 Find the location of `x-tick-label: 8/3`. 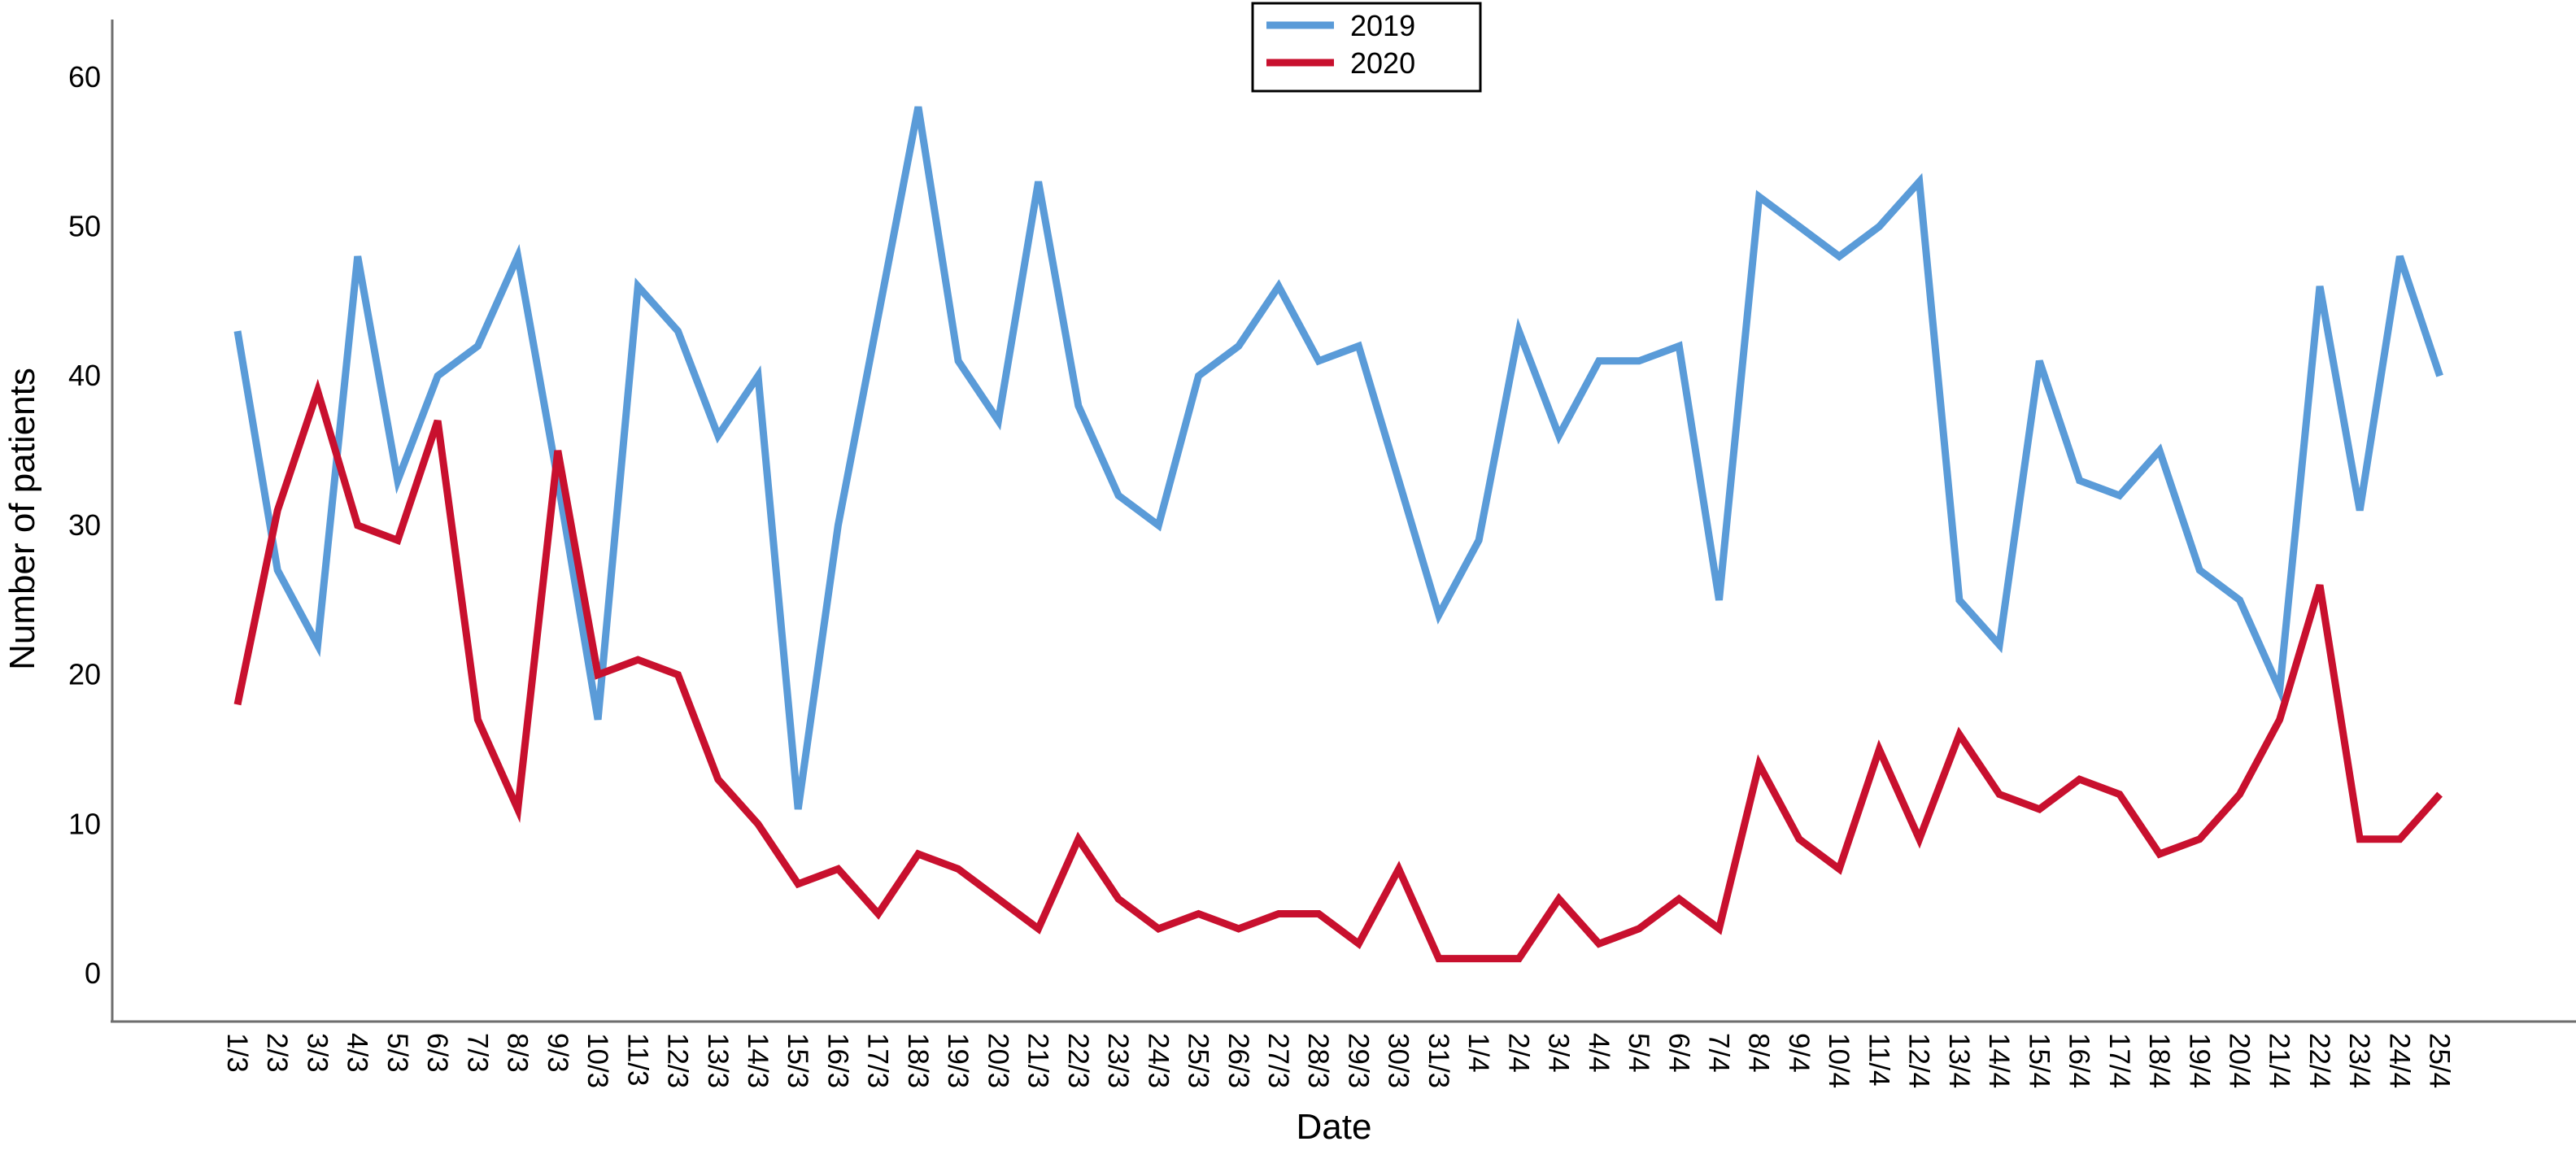

x-tick-label: 8/3 is located at coordinates (518, 1053).